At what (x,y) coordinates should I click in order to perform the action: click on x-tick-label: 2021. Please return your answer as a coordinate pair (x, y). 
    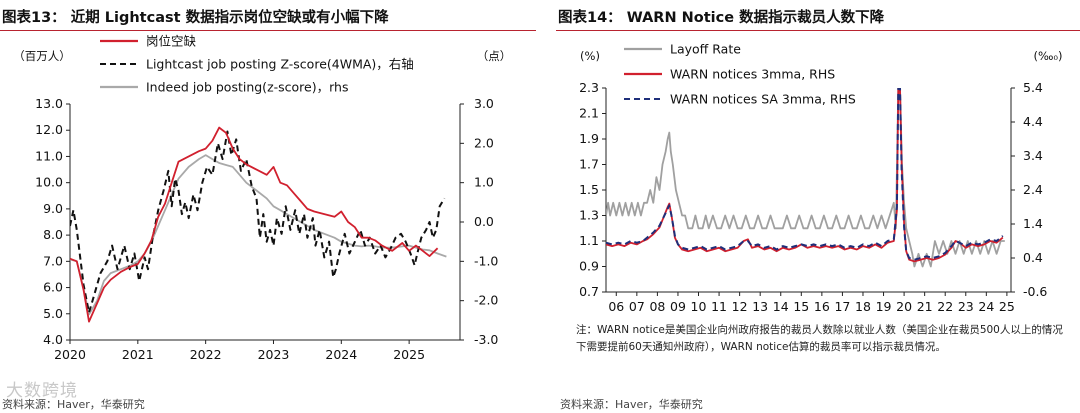
    Looking at the image, I should click on (138, 354).